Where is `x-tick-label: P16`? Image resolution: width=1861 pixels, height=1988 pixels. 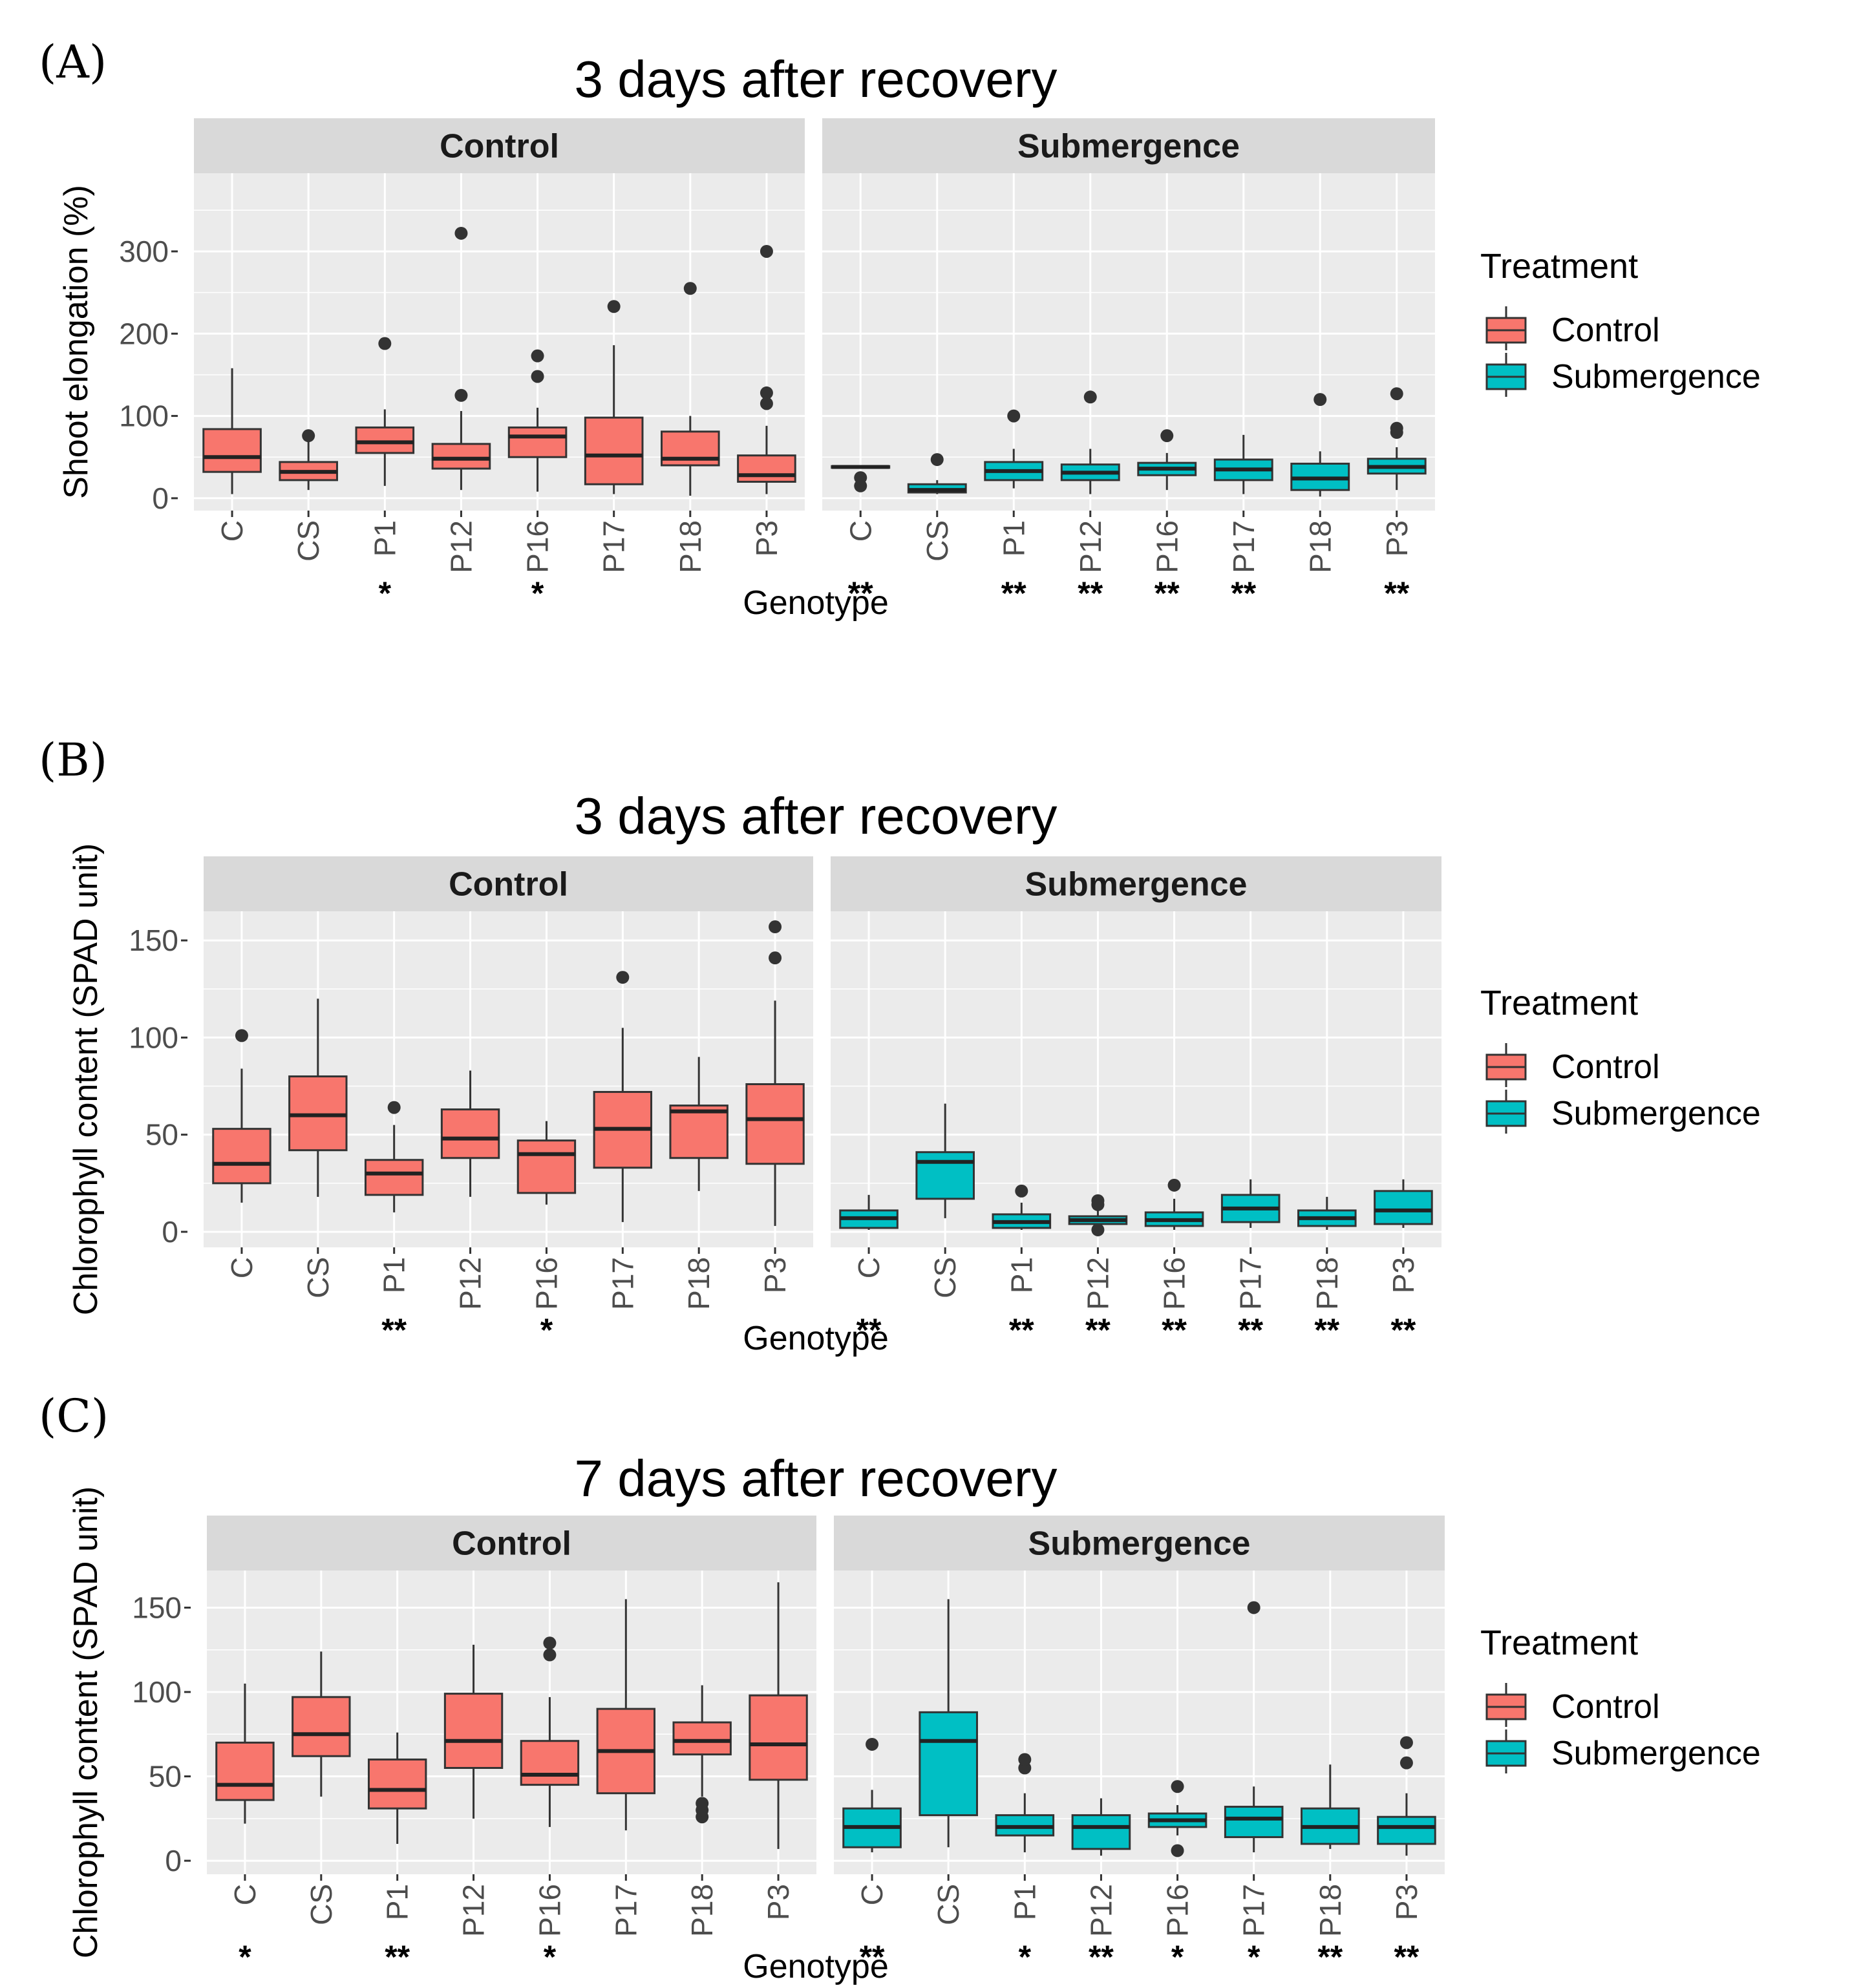
x-tick-label: P16 is located at coordinates (1178, 1910).